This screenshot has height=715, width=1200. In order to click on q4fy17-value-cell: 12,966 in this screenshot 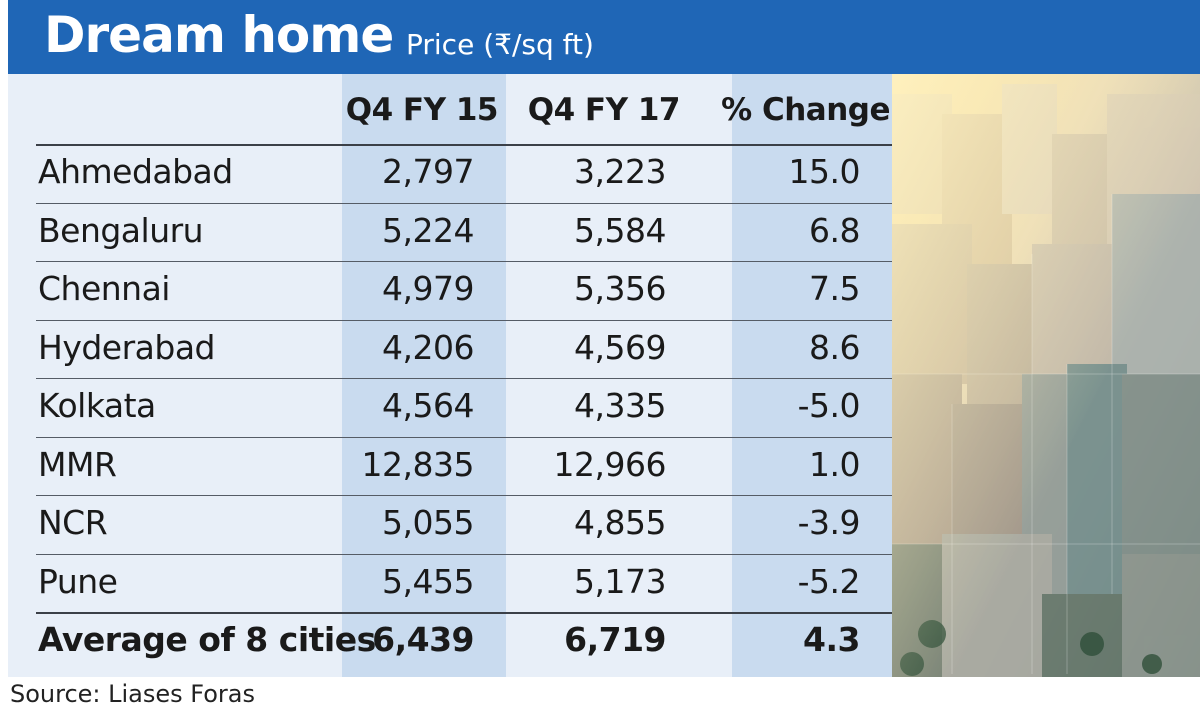, I will do `click(610, 464)`.